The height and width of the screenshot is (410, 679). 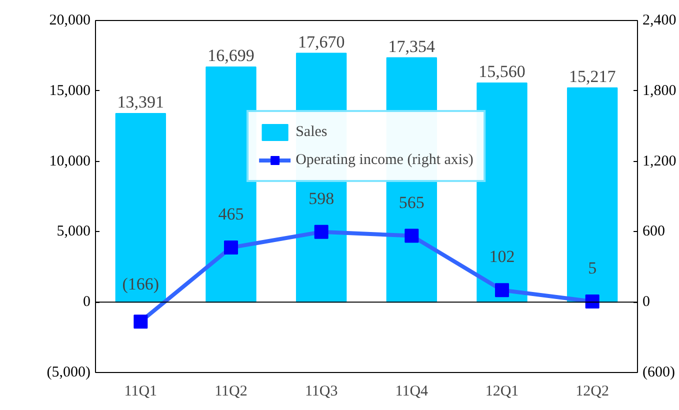 What do you see at coordinates (86, 302) in the screenshot?
I see `y-tick-label: 0` at bounding box center [86, 302].